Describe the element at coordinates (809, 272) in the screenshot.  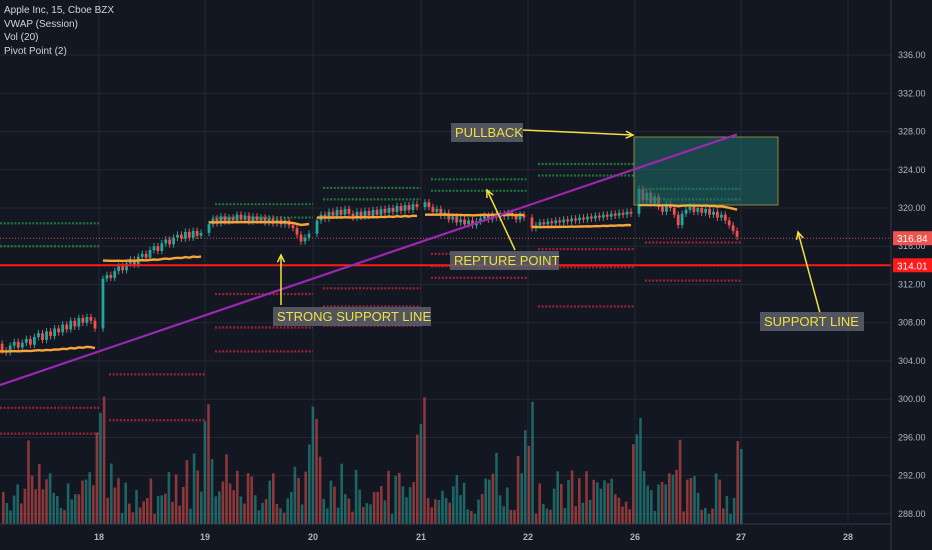
I see `support-arrow` at that location.